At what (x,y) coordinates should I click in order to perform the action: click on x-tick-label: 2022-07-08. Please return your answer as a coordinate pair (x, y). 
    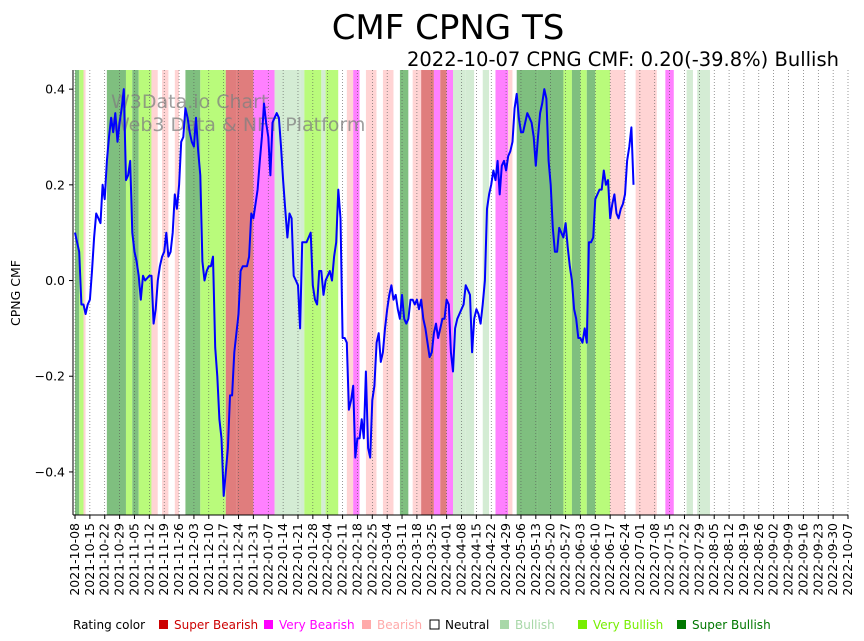
    Looking at the image, I should click on (654, 559).